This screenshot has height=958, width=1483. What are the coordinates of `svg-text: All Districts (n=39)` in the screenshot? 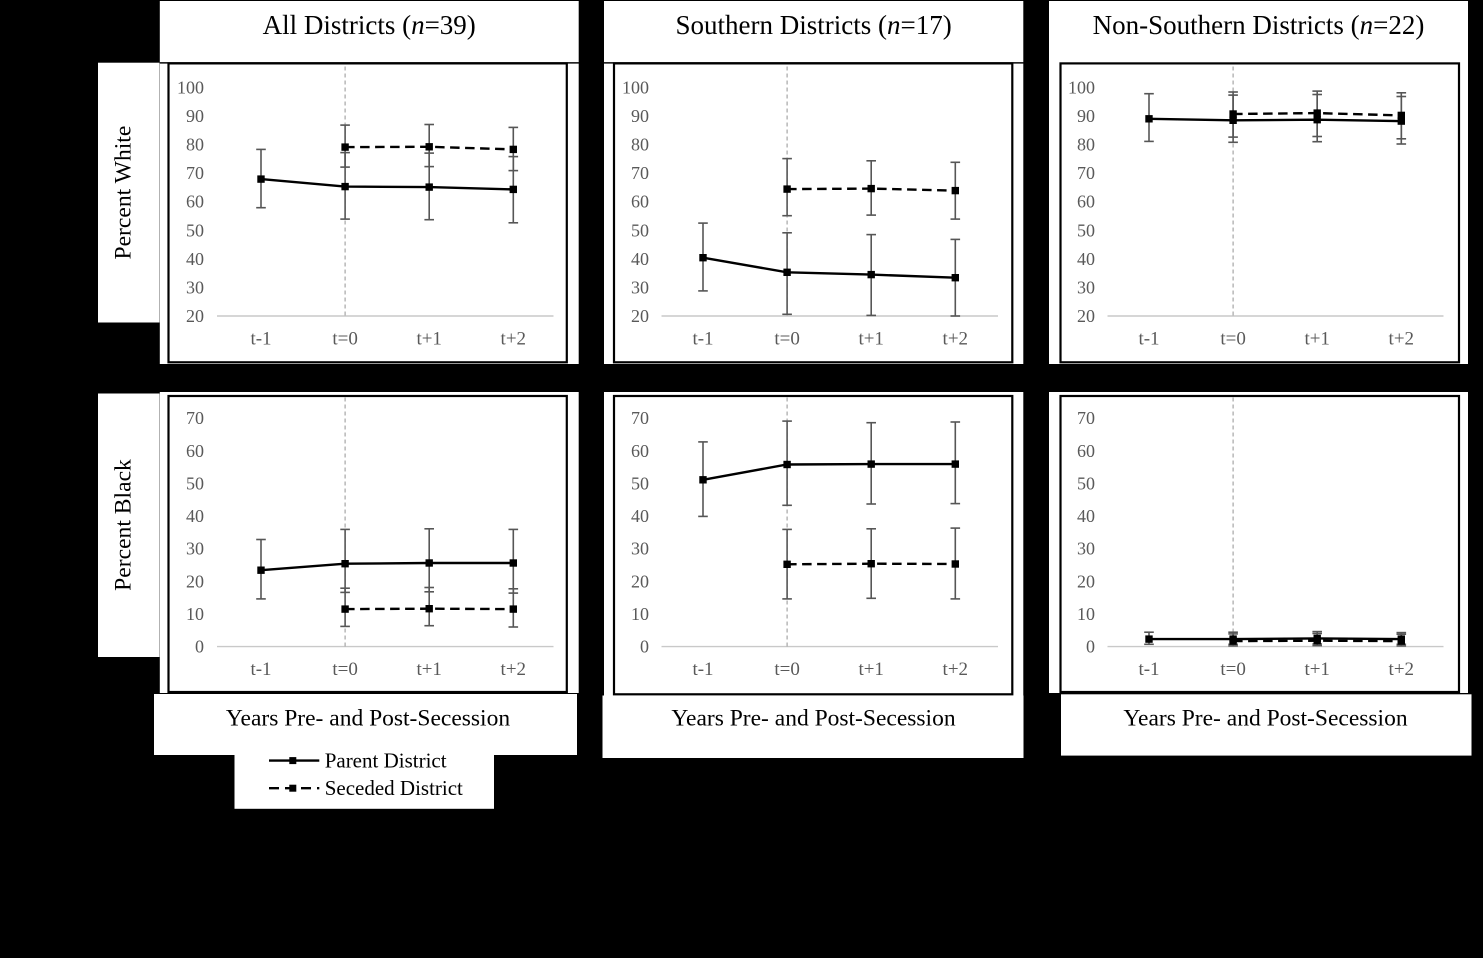 It's located at (369, 25).